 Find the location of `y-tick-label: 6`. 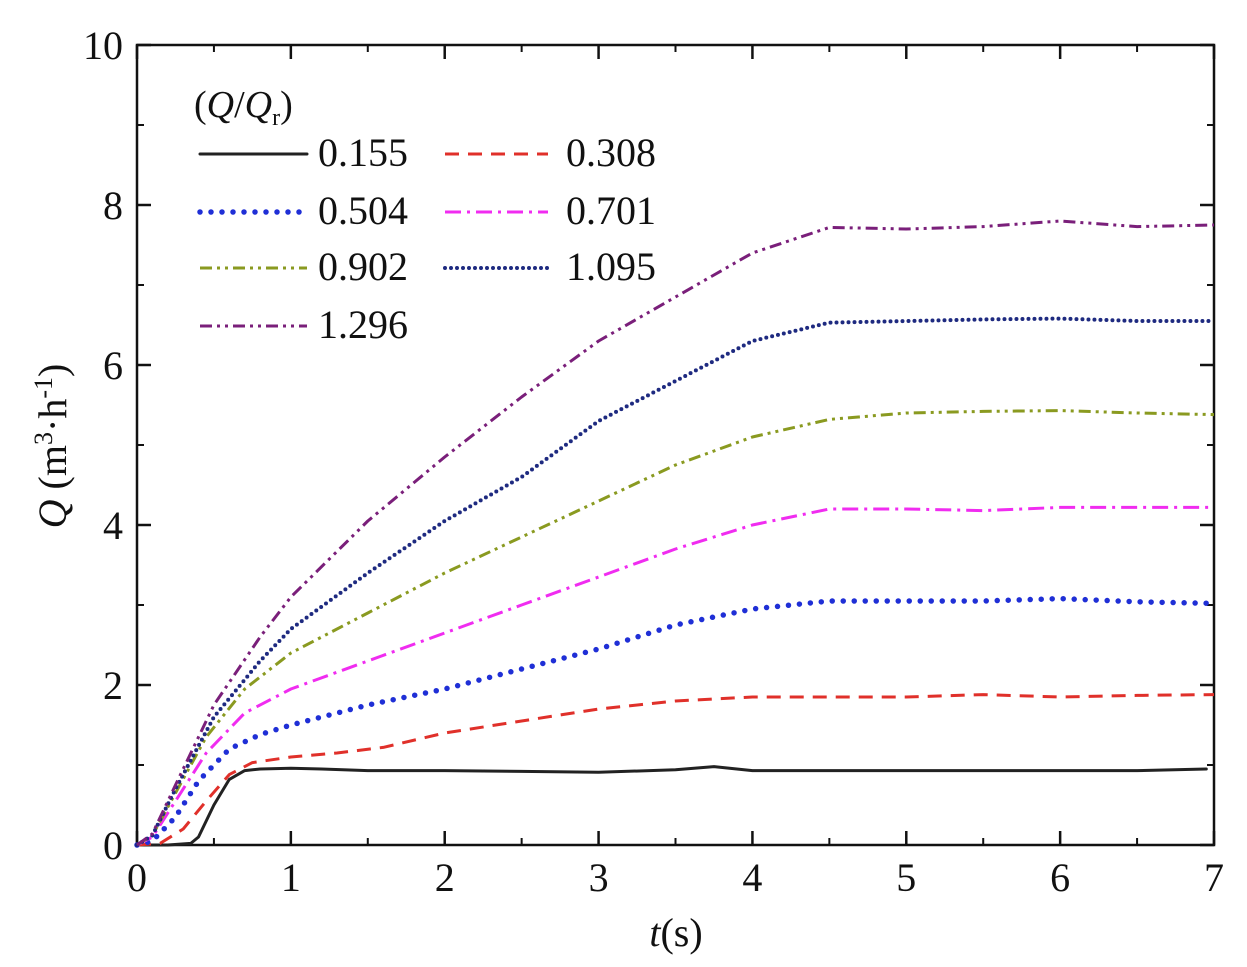

y-tick-label: 6 is located at coordinates (113, 365).